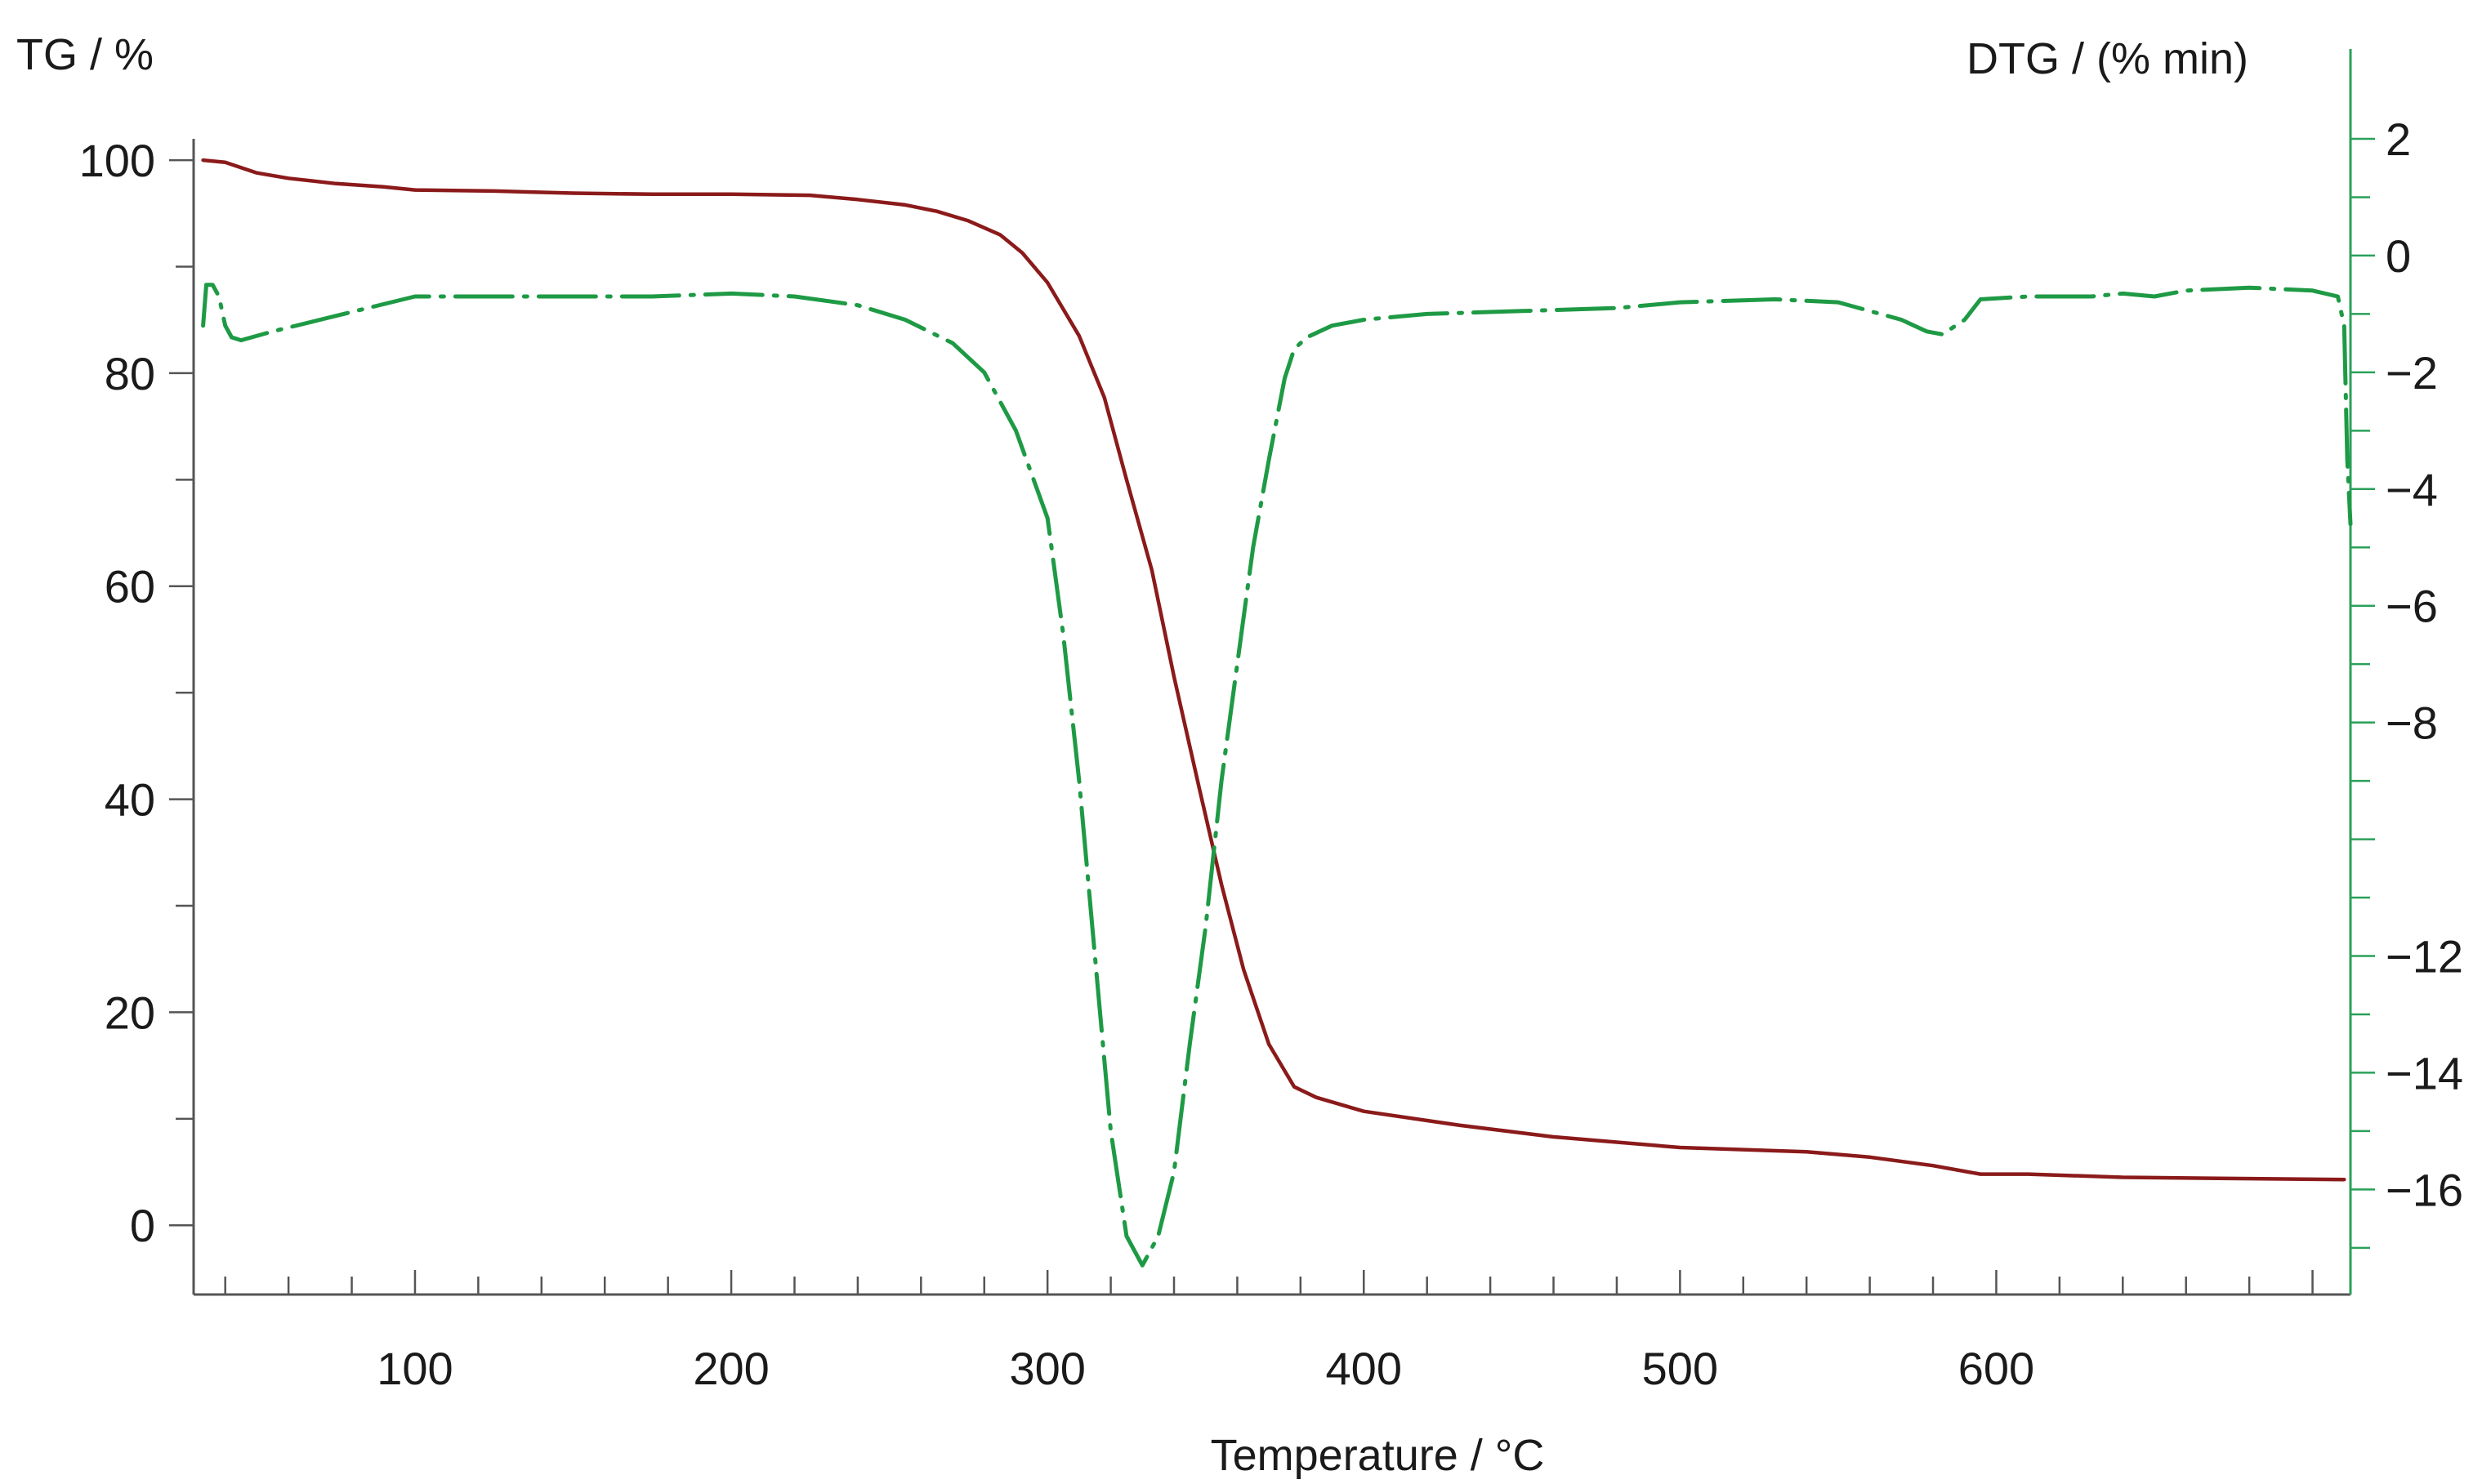 Image resolution: width=2491 pixels, height=1484 pixels. I want to click on y-axis-right-title: DTG / (% min), so click(2107, 59).